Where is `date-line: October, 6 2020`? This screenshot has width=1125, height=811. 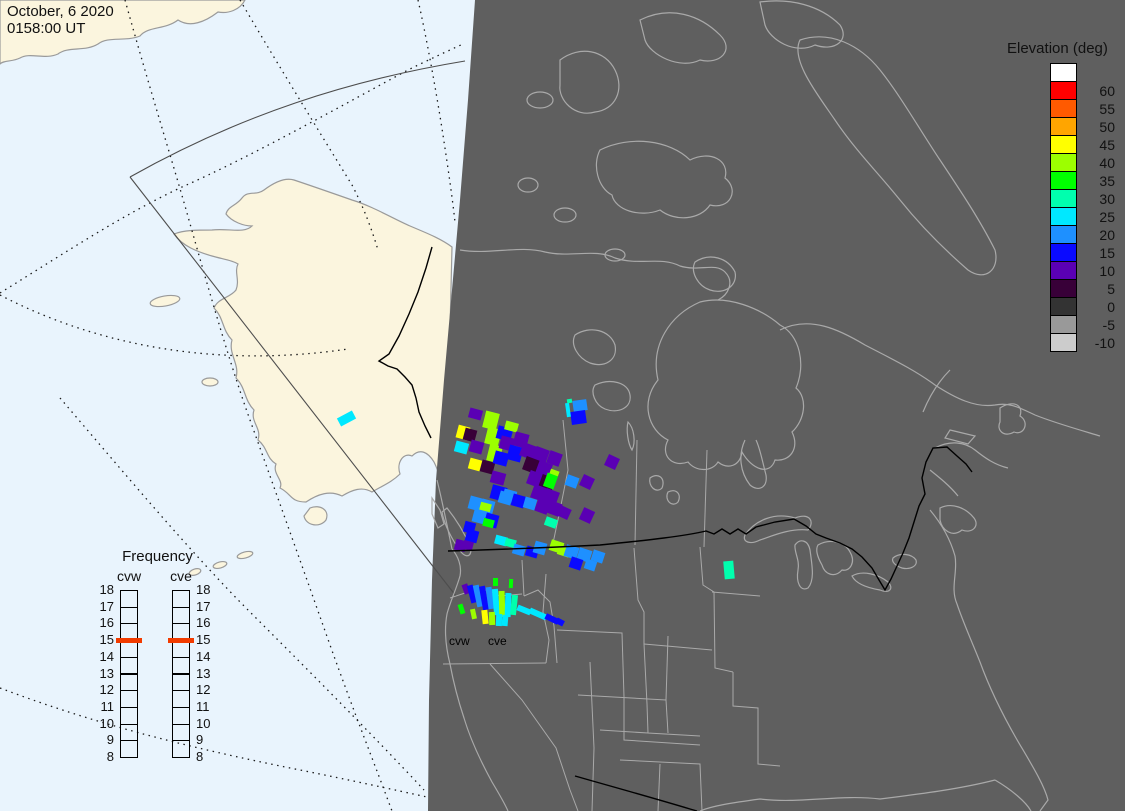 date-line: October, 6 2020 is located at coordinates (60, 11).